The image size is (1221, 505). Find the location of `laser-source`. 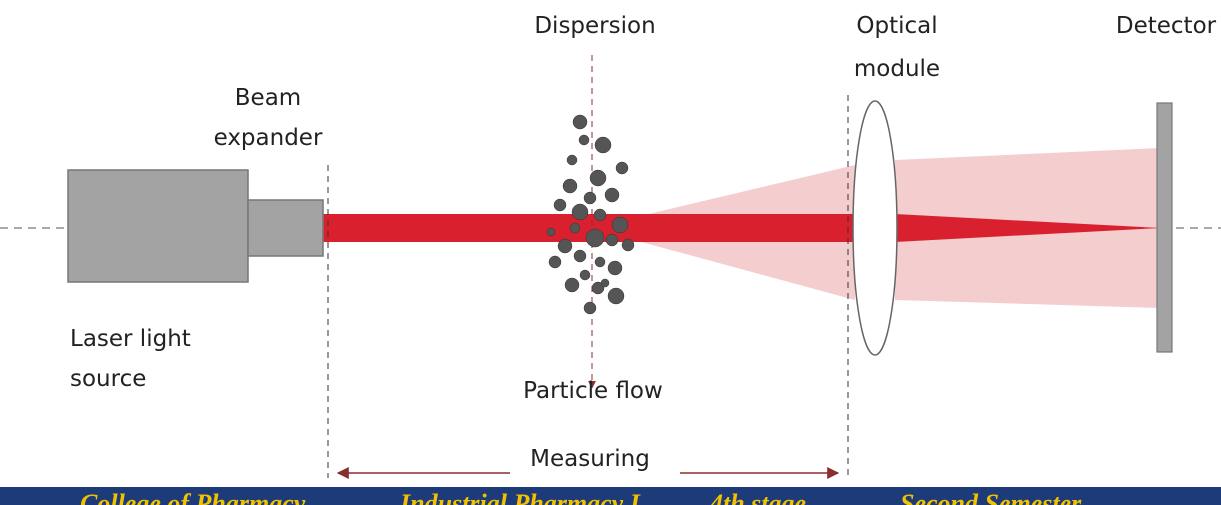

laser-source is located at coordinates (158, 226).